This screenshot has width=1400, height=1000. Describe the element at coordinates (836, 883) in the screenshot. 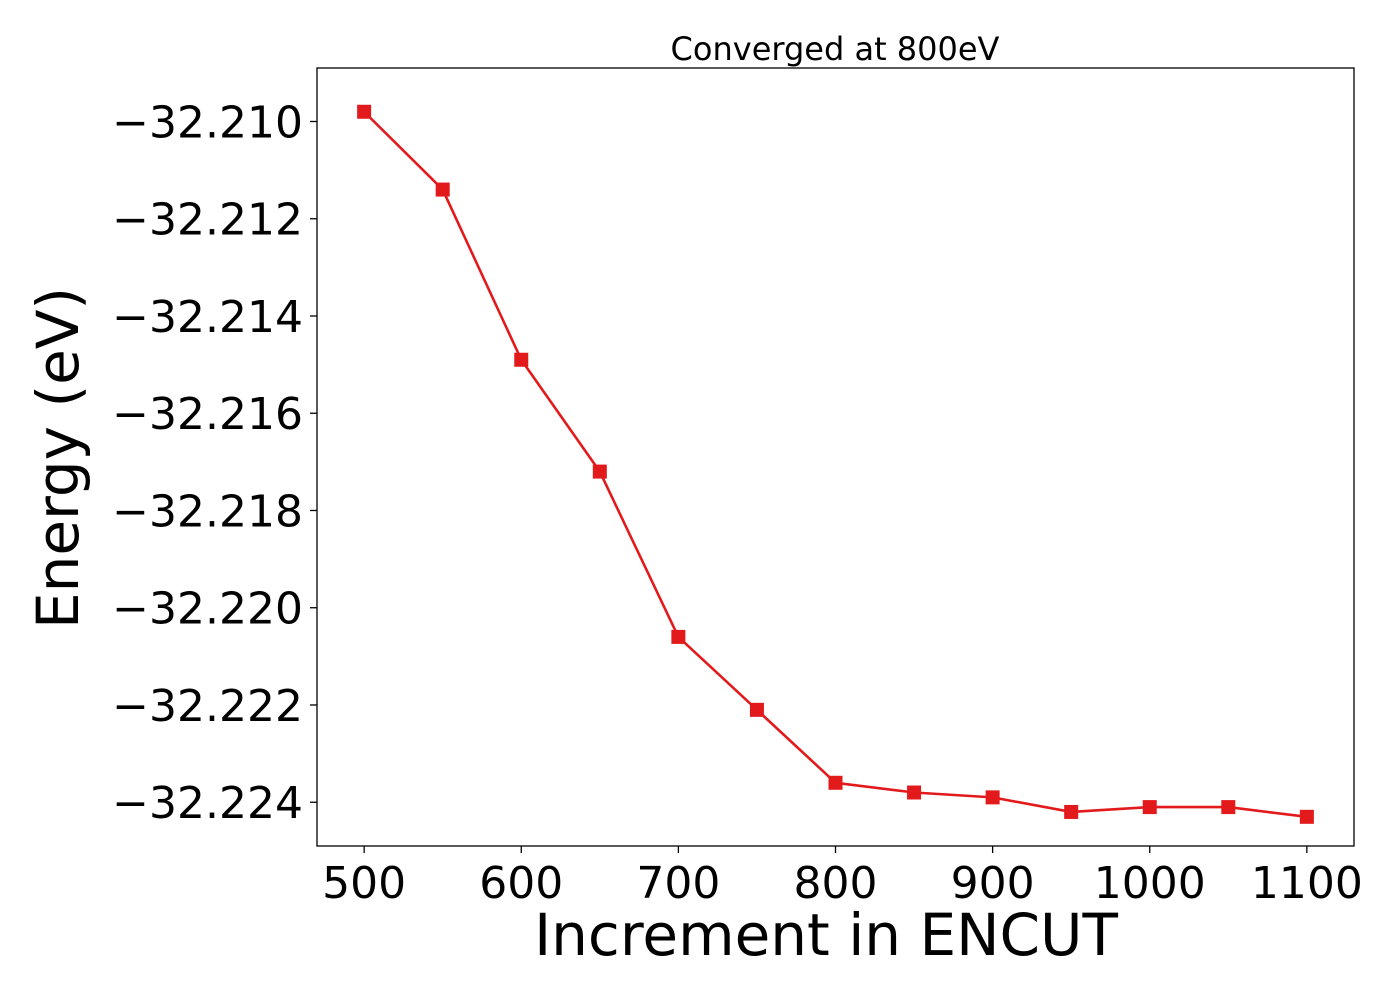

I see `x-tick-label: 800` at that location.